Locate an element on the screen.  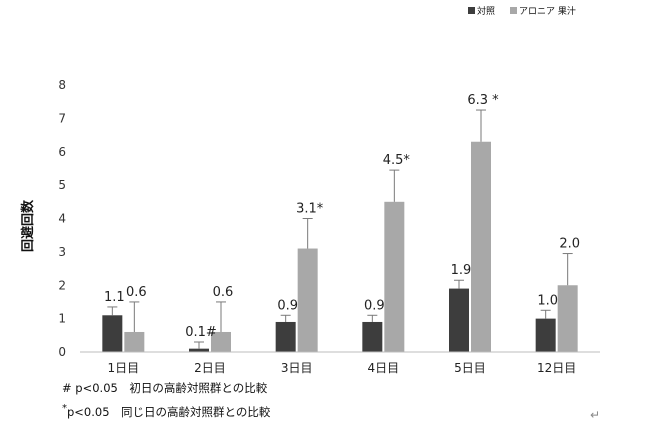
legend-label: アロニア 果汁 is located at coordinates (547, 11).